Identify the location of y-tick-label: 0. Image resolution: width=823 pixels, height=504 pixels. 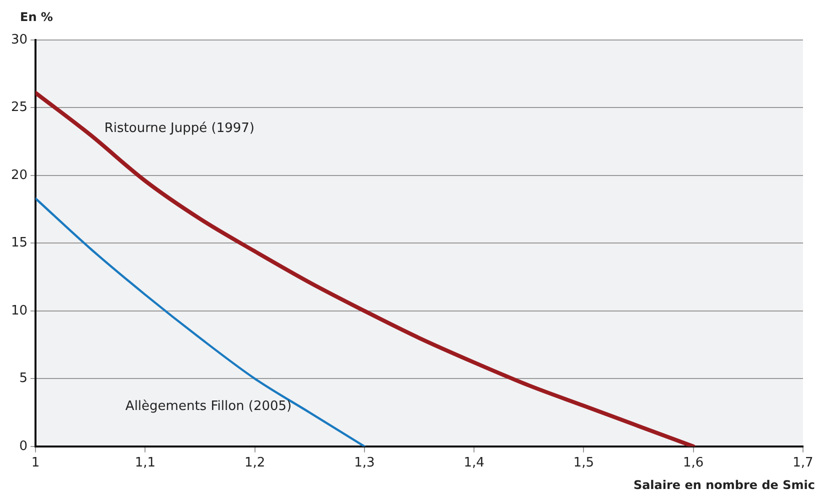
(23, 446).